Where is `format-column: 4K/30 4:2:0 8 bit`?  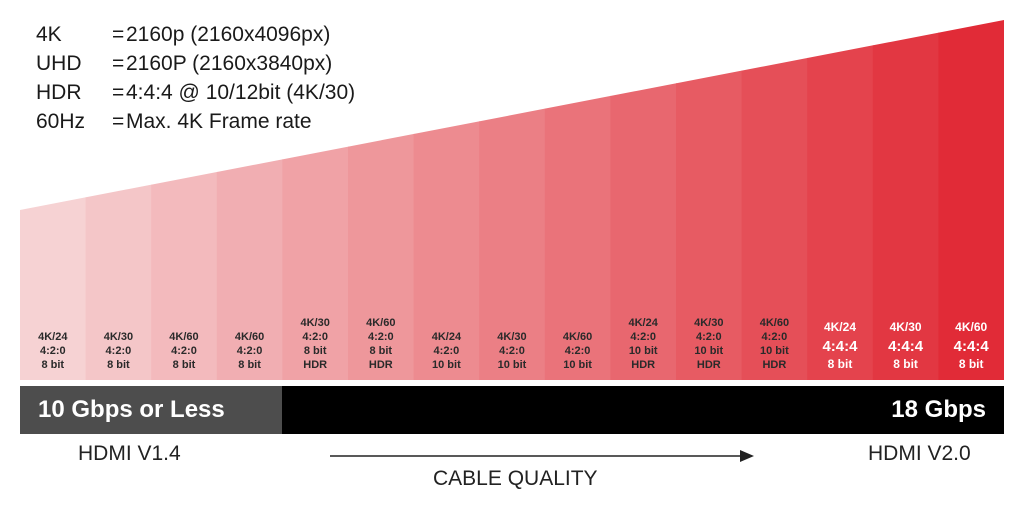 format-column: 4K/30 4:2:0 8 bit is located at coordinates (119, 340).